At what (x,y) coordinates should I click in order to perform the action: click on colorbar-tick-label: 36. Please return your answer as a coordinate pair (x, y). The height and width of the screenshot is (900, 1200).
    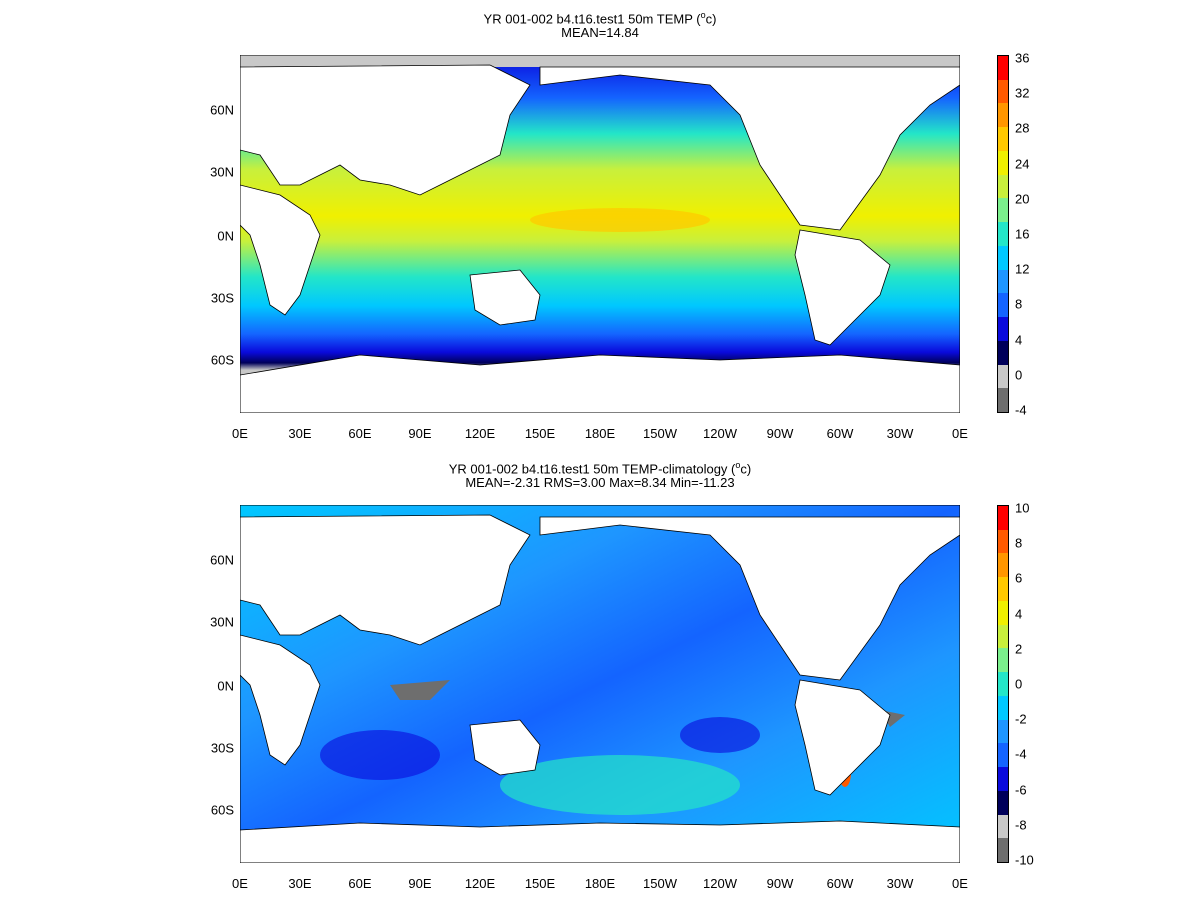
    Looking at the image, I should click on (1022, 58).